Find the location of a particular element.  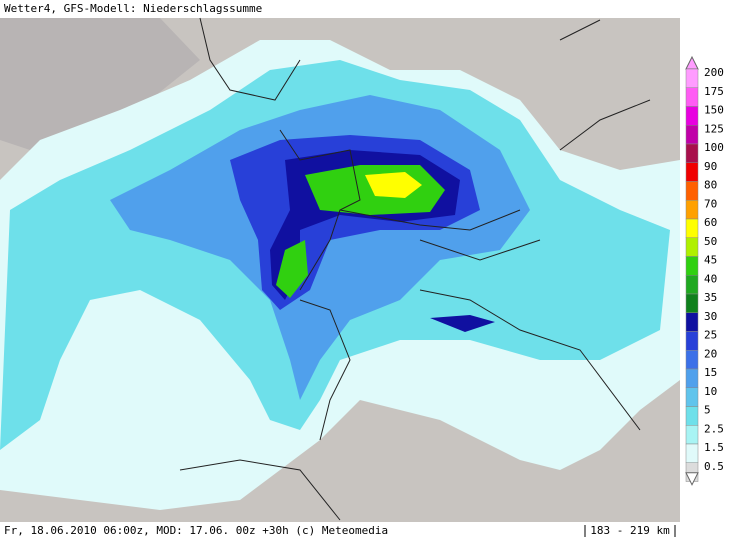

legend-label: 200 is located at coordinates (714, 72).